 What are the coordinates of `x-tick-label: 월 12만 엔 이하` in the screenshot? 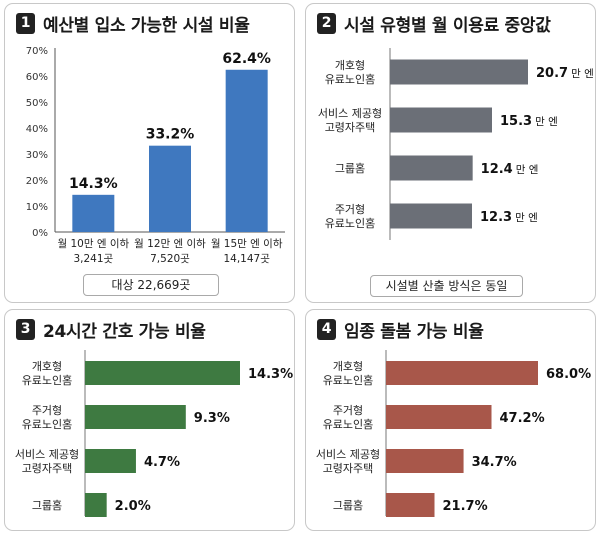 It's located at (170, 243).